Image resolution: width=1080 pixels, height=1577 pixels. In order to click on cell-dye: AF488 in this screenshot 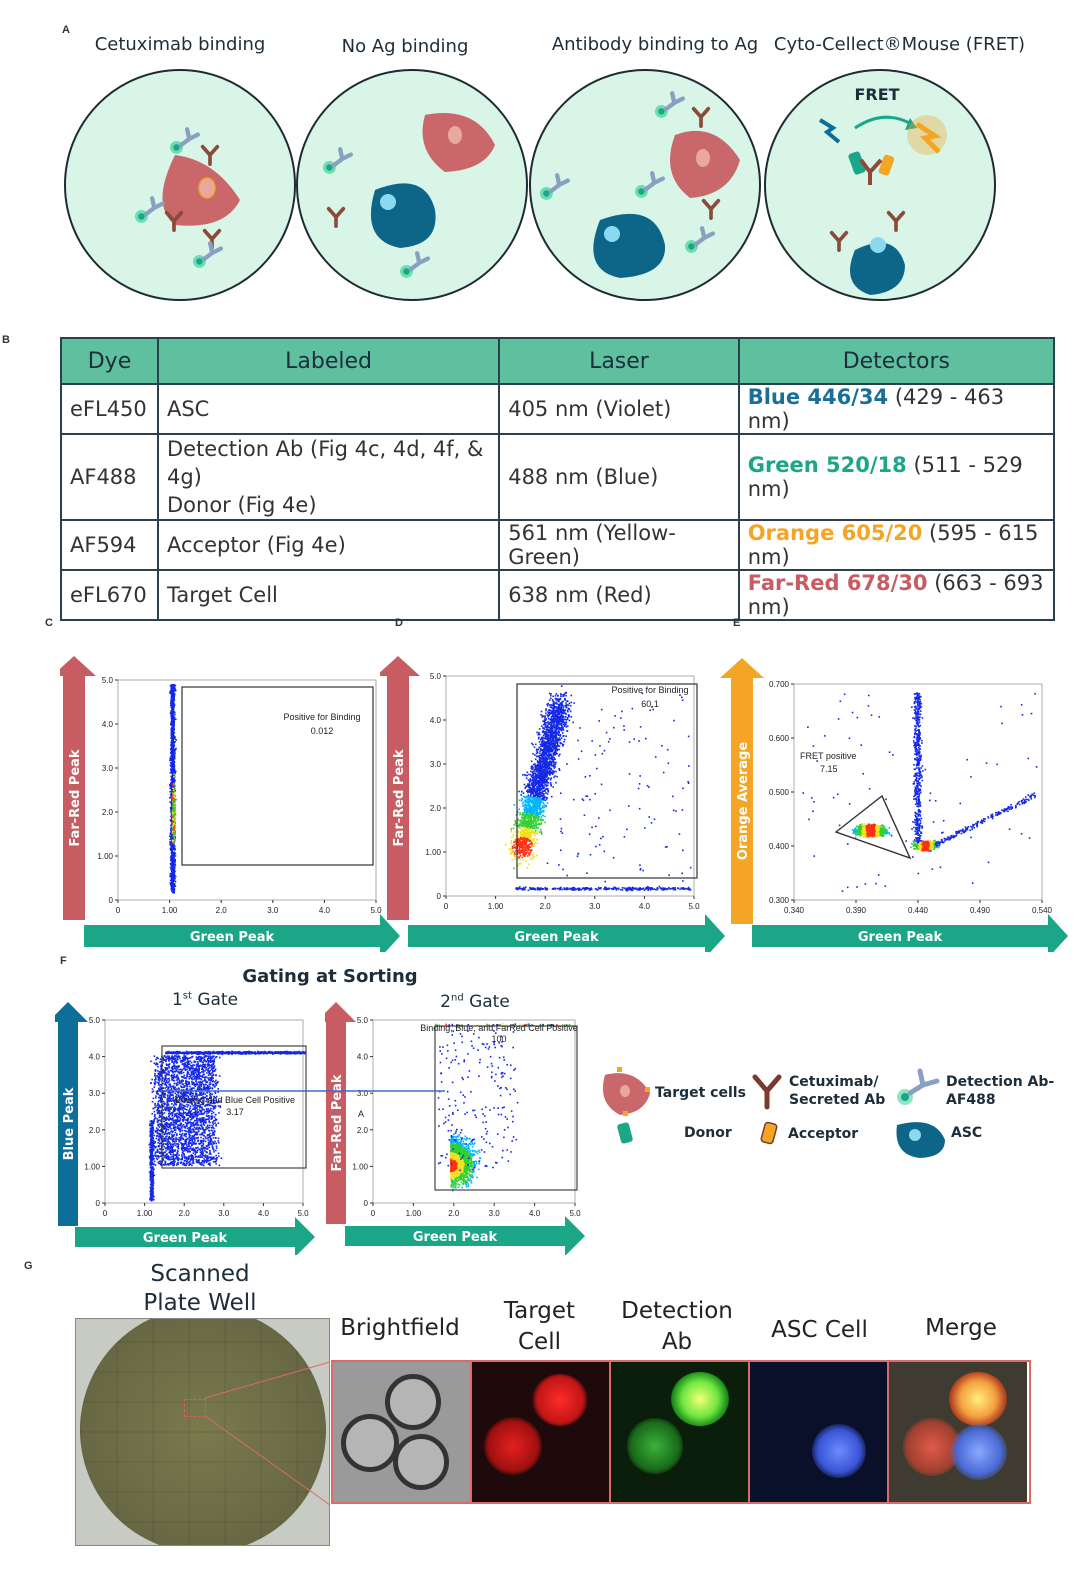, I will do `click(109, 477)`.